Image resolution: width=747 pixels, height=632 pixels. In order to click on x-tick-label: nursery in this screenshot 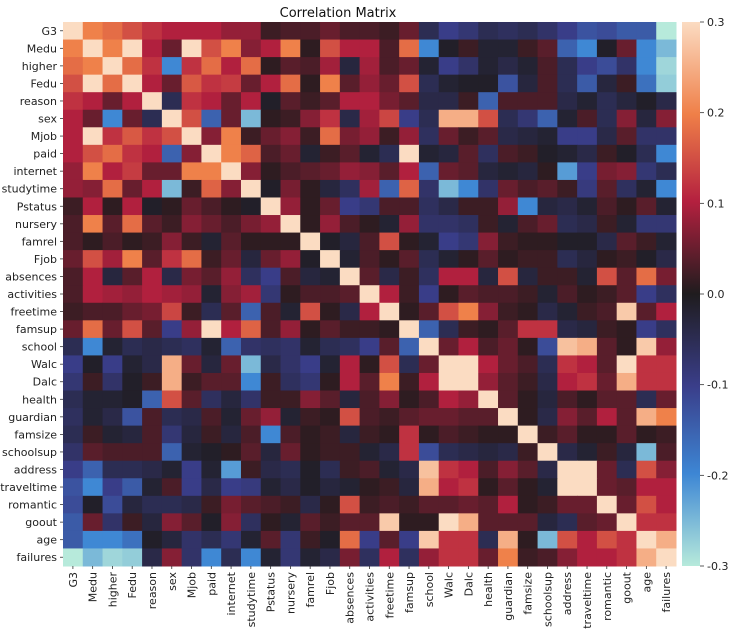, I will do `click(290, 593)`.